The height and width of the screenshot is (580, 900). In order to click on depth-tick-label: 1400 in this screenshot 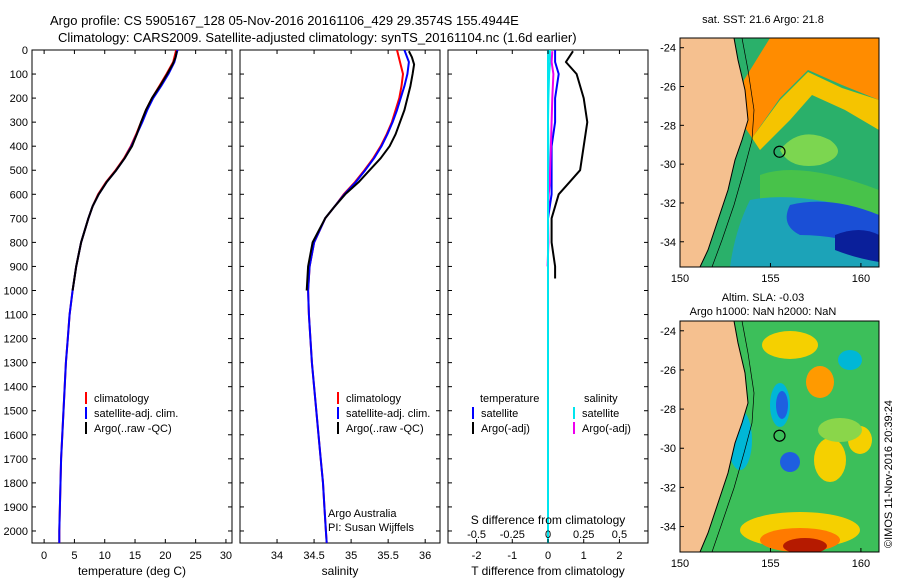, I will do `click(16, 388)`.